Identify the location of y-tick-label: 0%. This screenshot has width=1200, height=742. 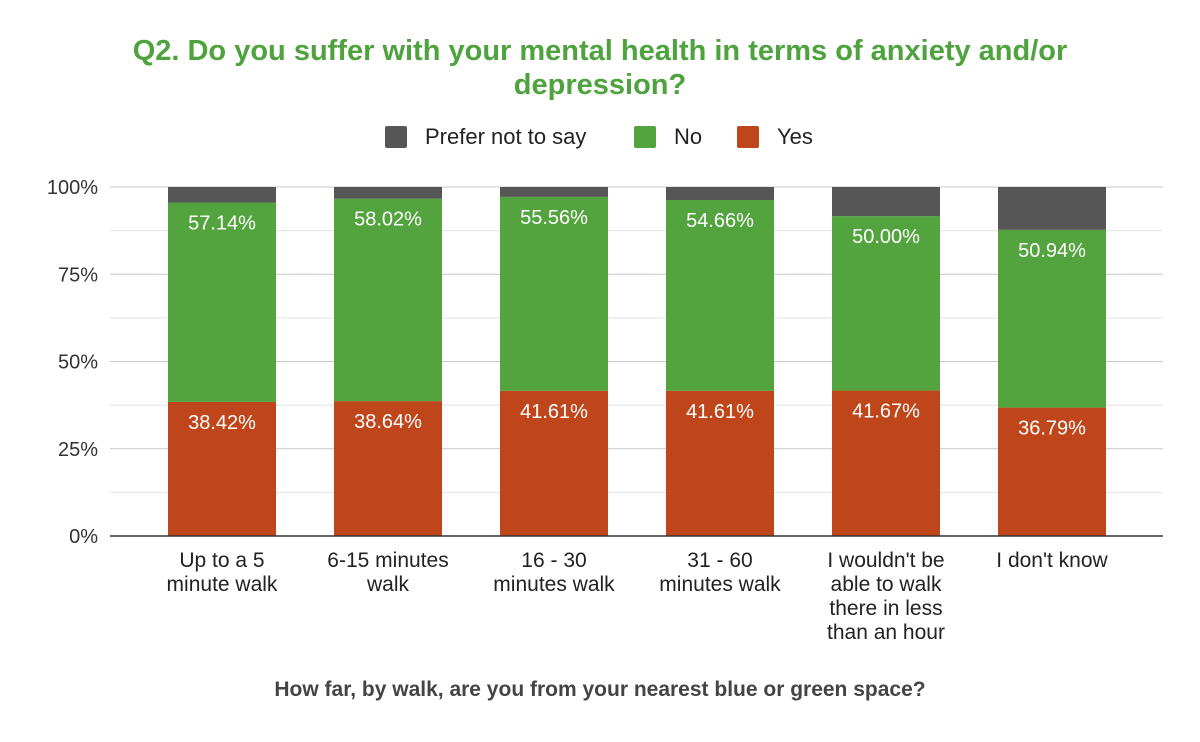
(83, 537).